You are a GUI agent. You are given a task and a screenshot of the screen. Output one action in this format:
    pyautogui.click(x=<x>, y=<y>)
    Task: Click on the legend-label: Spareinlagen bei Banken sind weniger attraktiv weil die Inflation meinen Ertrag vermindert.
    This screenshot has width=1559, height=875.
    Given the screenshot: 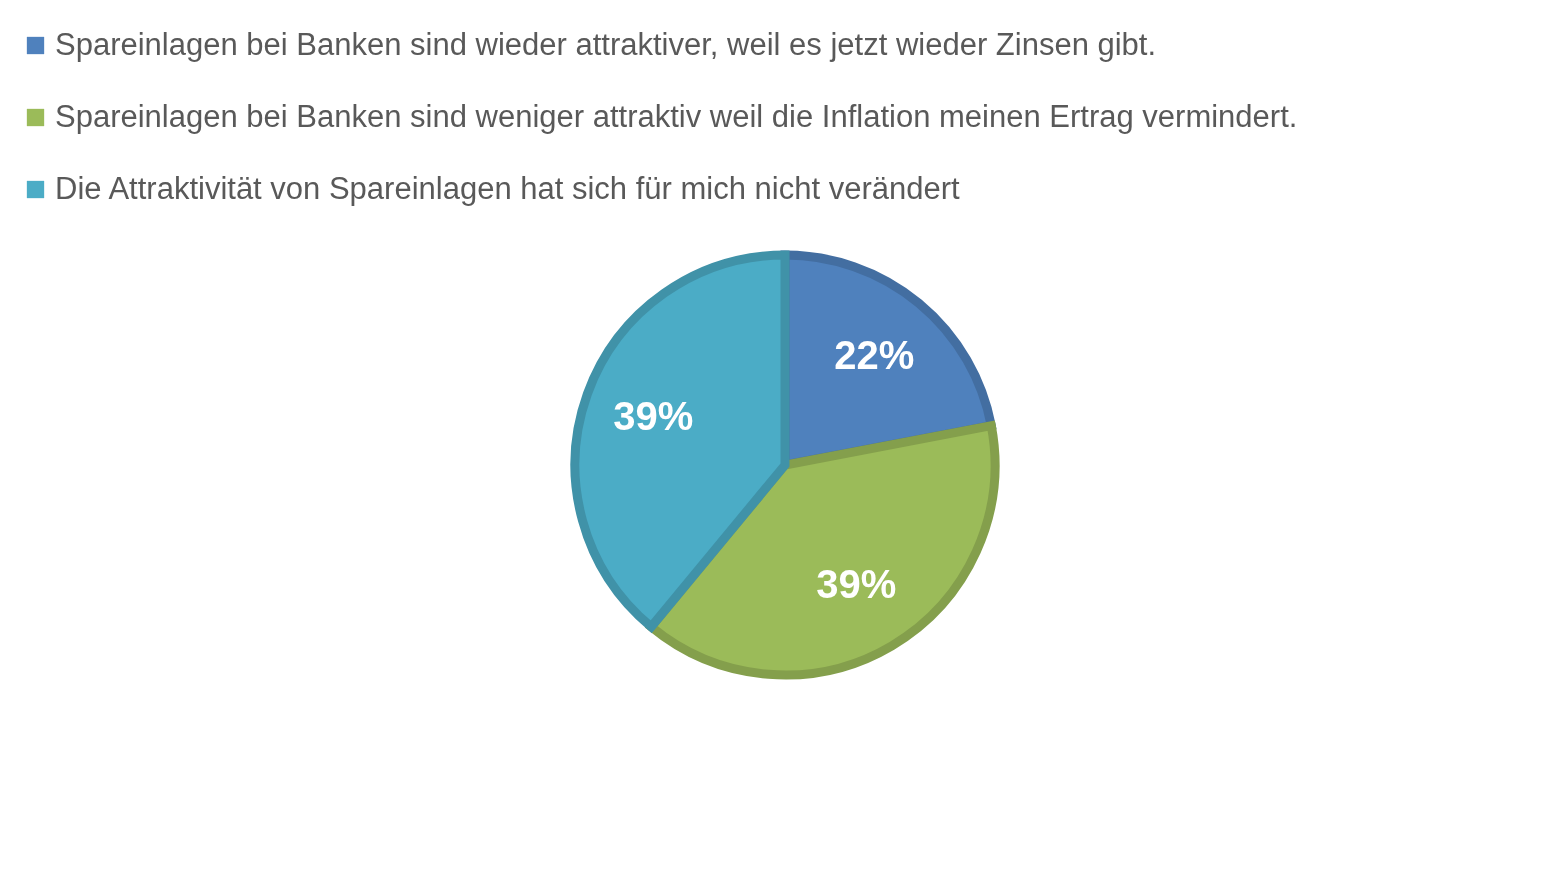 What is the action you would take?
    pyautogui.click(x=676, y=116)
    